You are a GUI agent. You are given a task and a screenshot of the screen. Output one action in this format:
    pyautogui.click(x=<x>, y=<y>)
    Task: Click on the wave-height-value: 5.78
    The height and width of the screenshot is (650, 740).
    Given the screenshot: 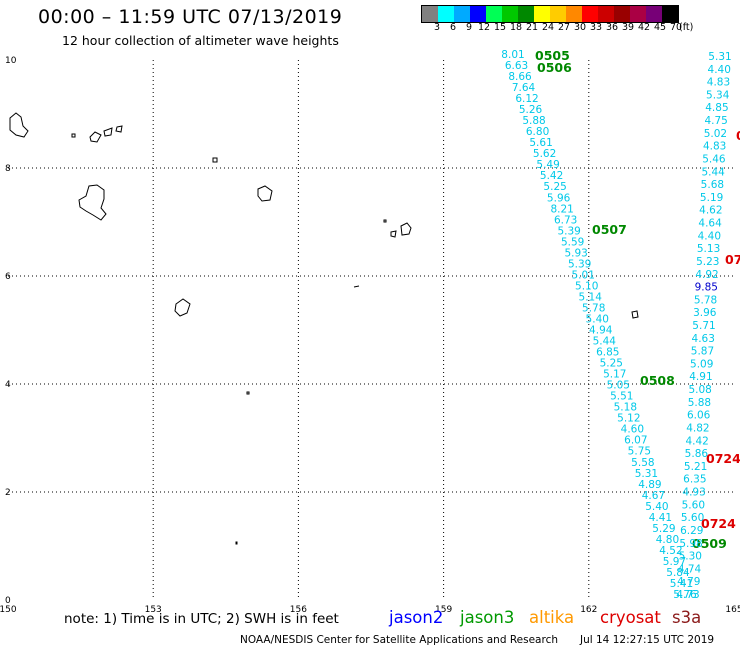 What is the action you would take?
    pyautogui.click(x=593, y=308)
    